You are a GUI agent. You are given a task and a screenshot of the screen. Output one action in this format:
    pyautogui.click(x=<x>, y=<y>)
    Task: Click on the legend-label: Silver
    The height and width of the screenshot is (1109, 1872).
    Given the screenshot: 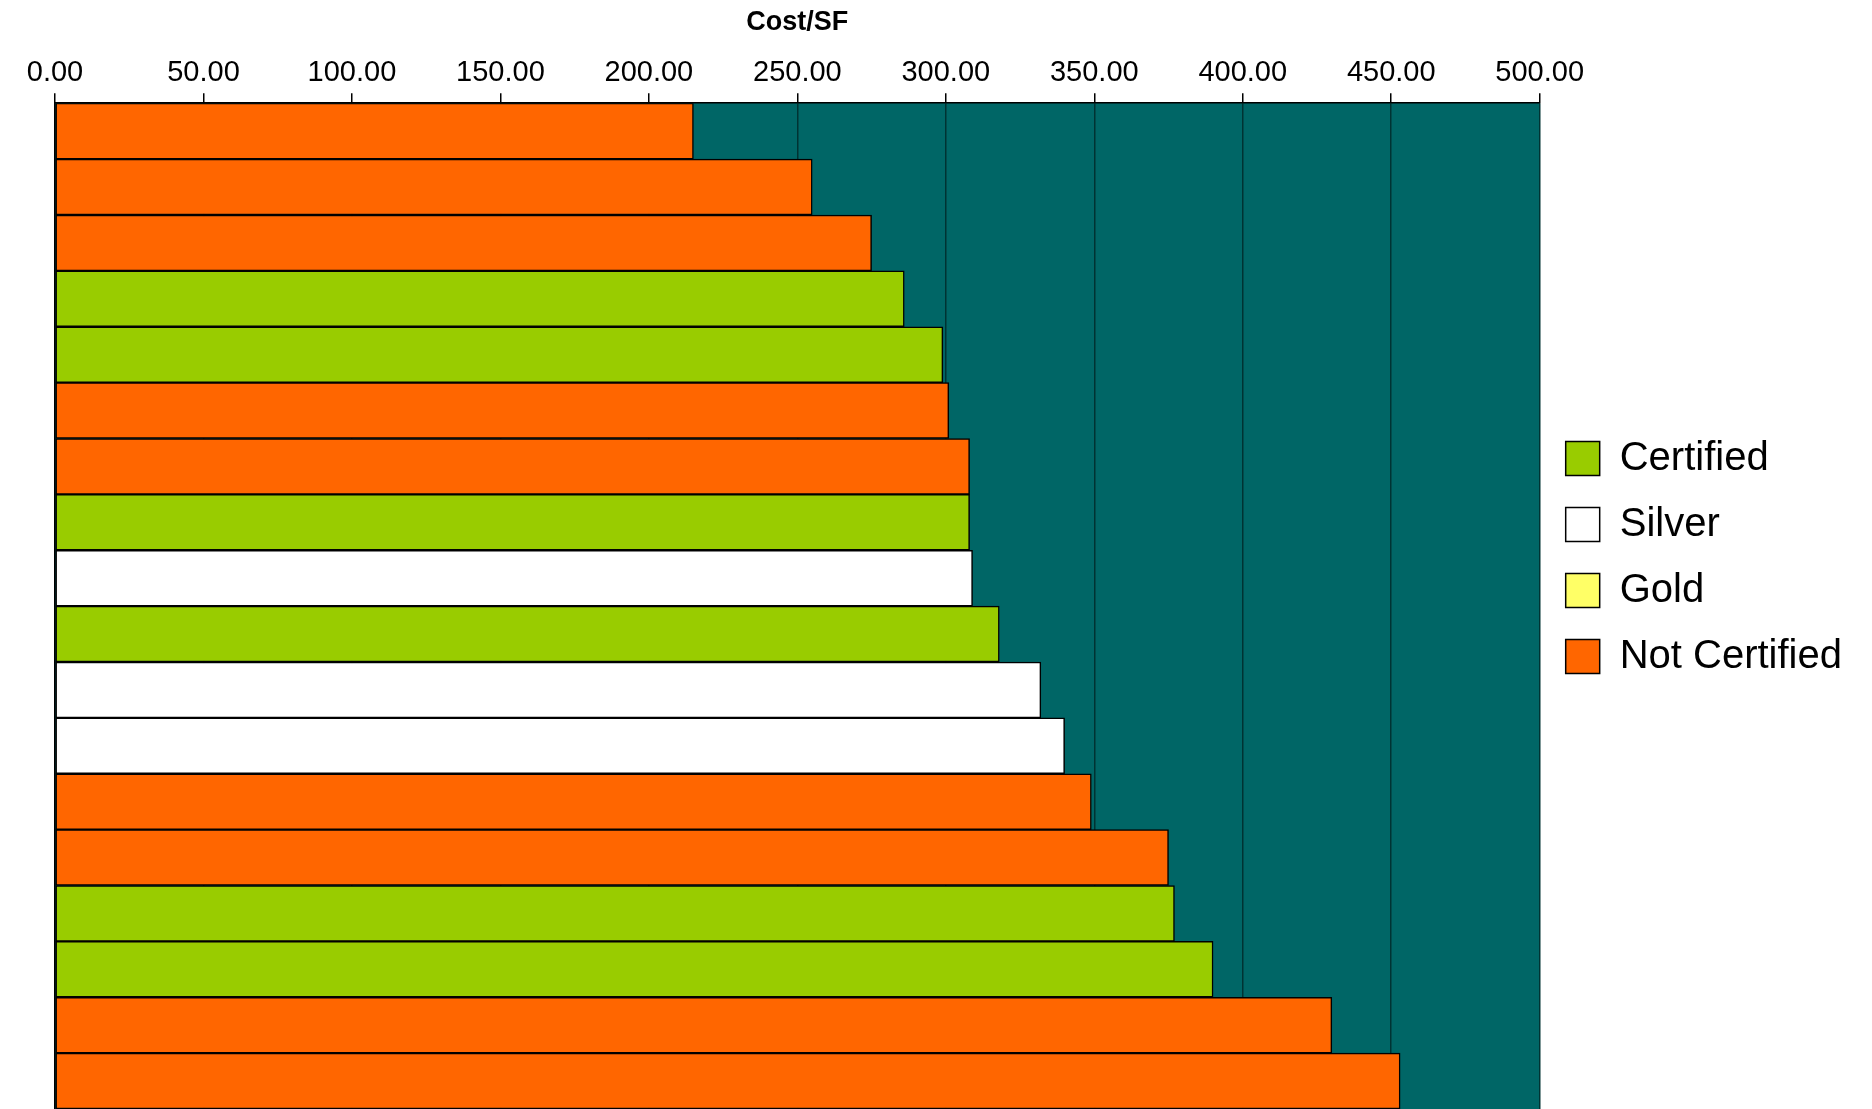 What is the action you would take?
    pyautogui.click(x=1669, y=521)
    